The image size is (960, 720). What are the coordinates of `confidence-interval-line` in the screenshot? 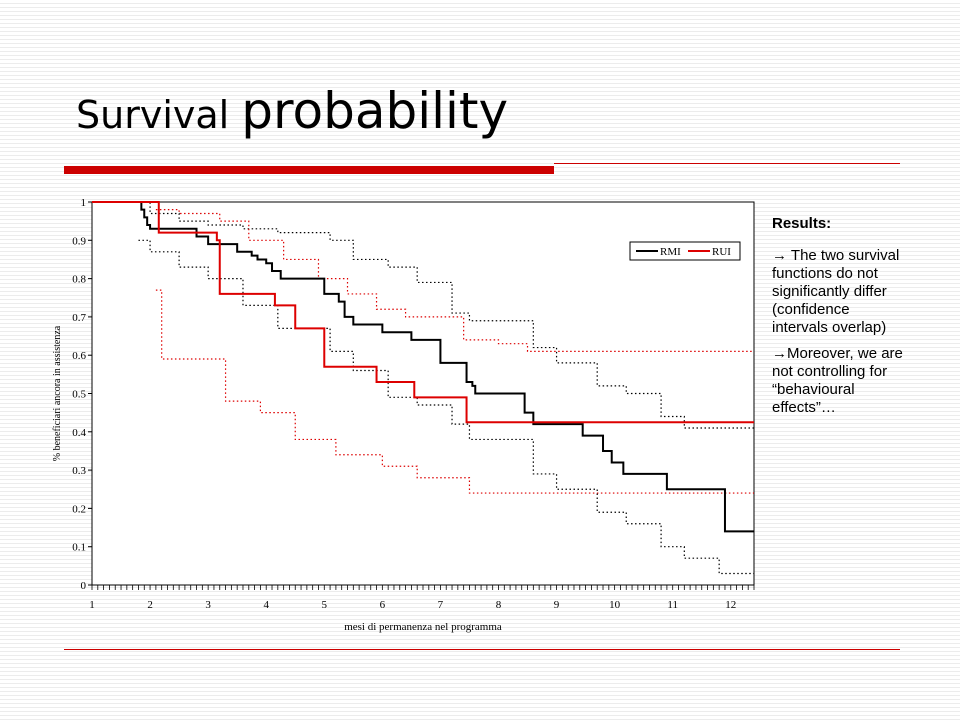 It's located at (454, 280).